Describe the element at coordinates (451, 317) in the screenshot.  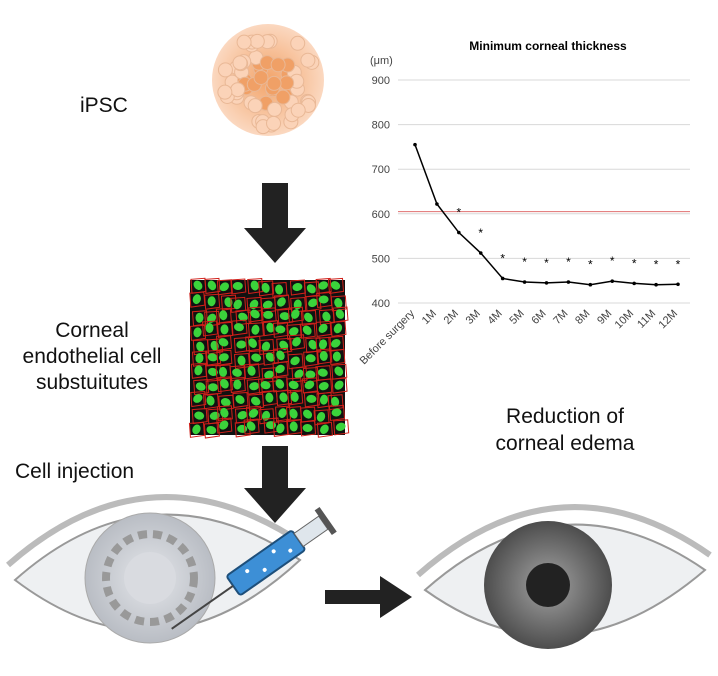
I see `x-tick-label: 2M` at that location.